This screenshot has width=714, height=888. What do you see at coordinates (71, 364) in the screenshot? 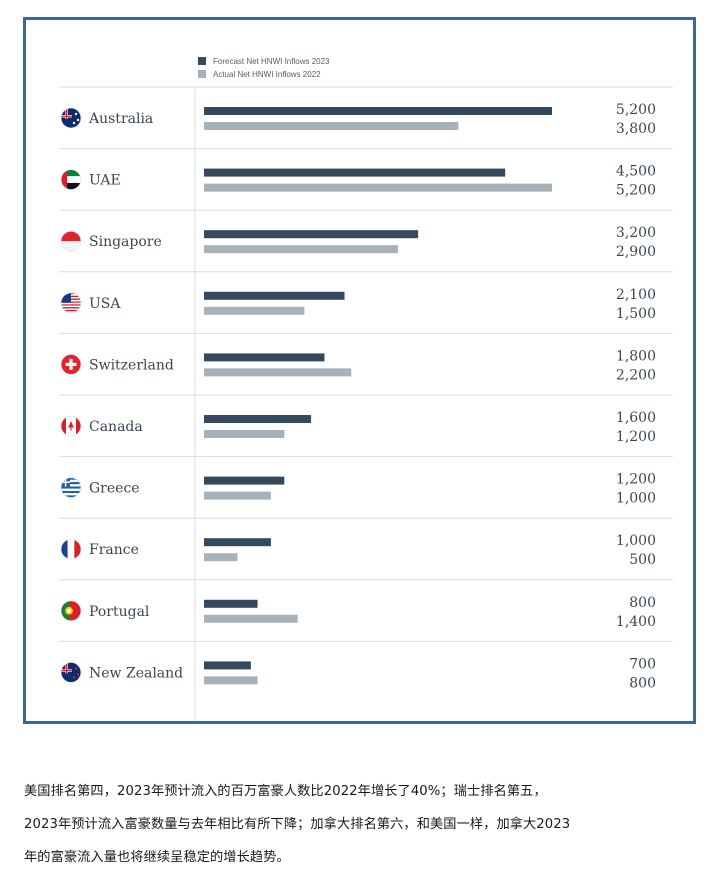
I see `switzerland-flag-icon` at bounding box center [71, 364].